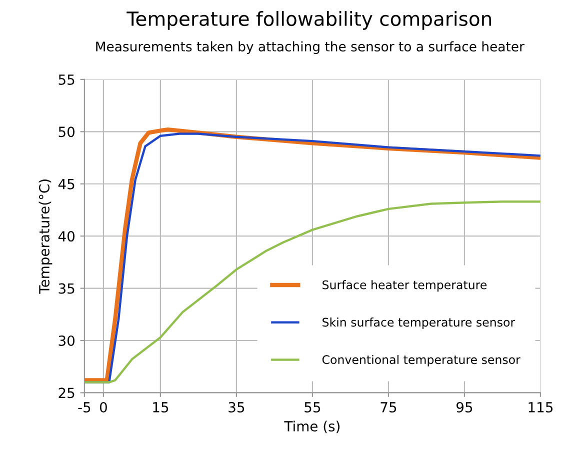 This screenshot has height=454, width=563. What do you see at coordinates (312, 427) in the screenshot?
I see `x-axis-title: Time (s)` at bounding box center [312, 427].